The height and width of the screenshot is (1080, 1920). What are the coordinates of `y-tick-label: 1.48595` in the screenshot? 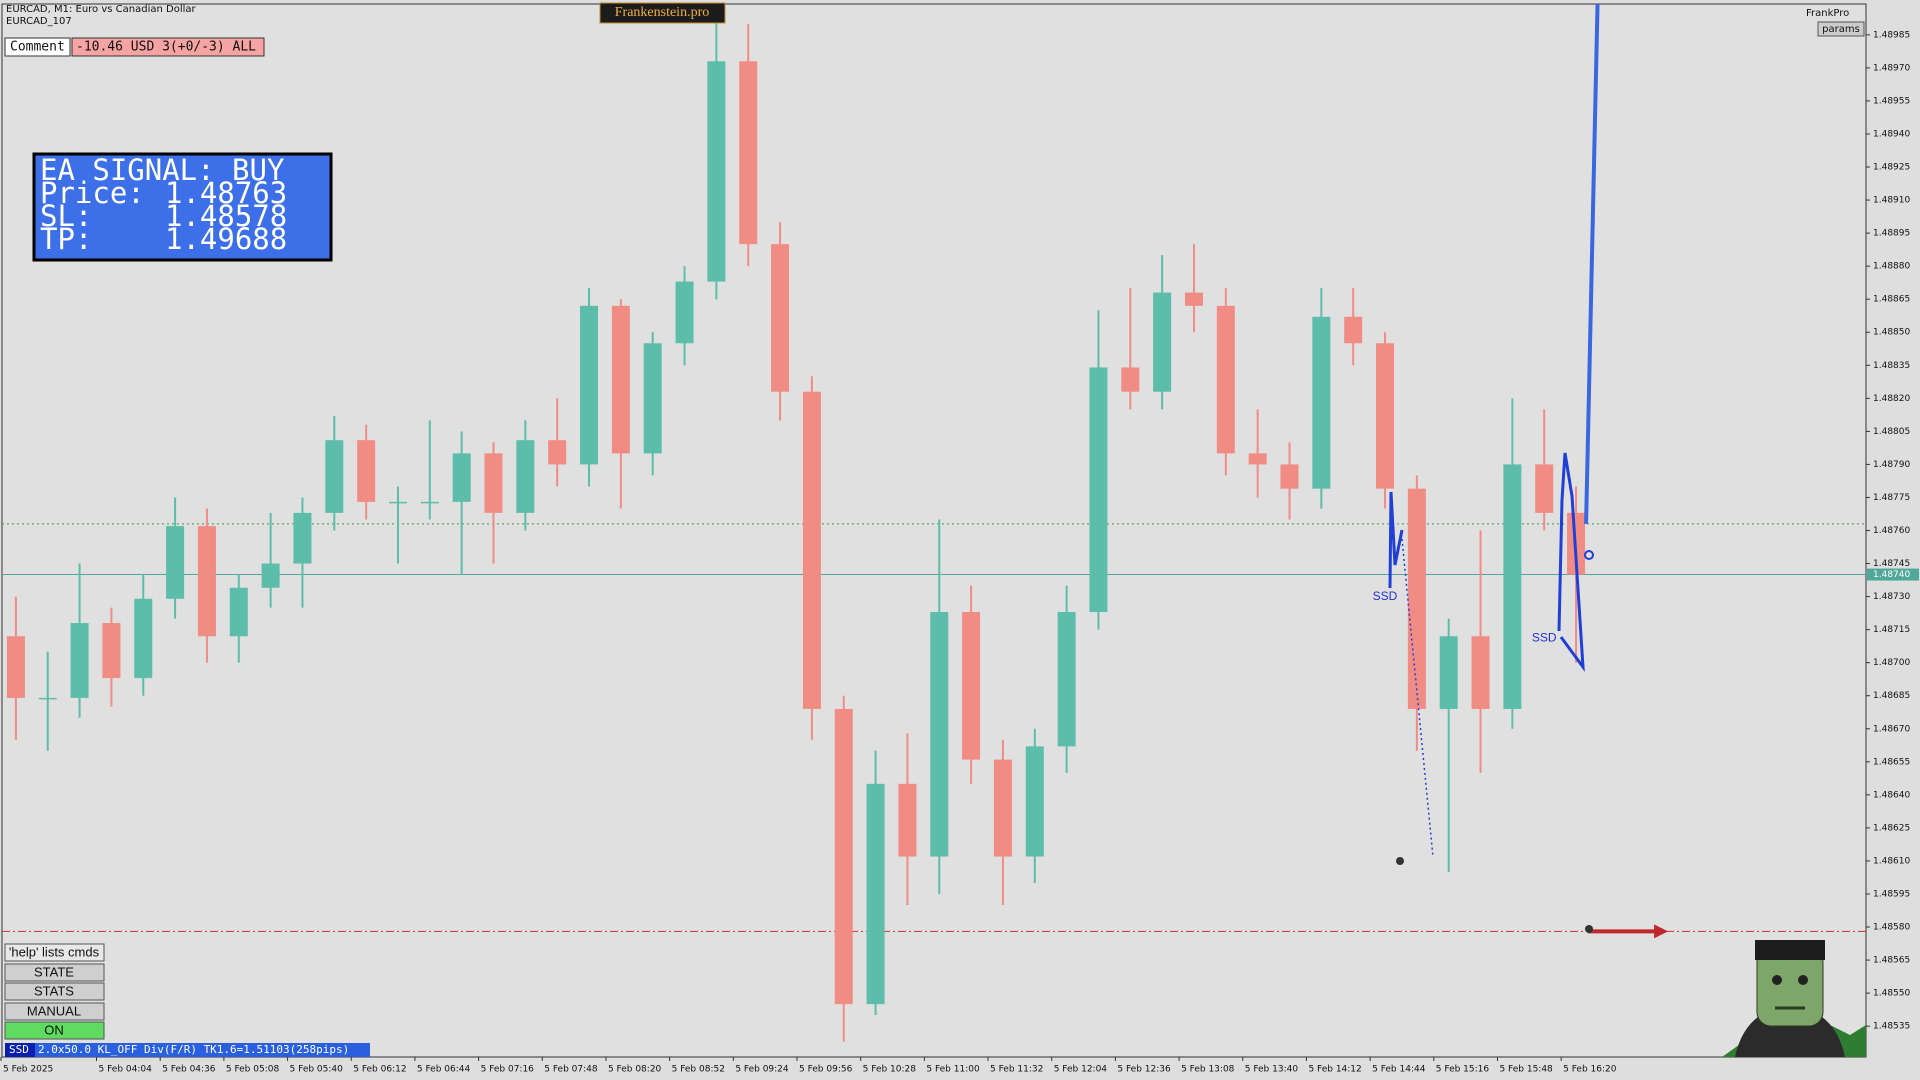 It's located at (1891, 894).